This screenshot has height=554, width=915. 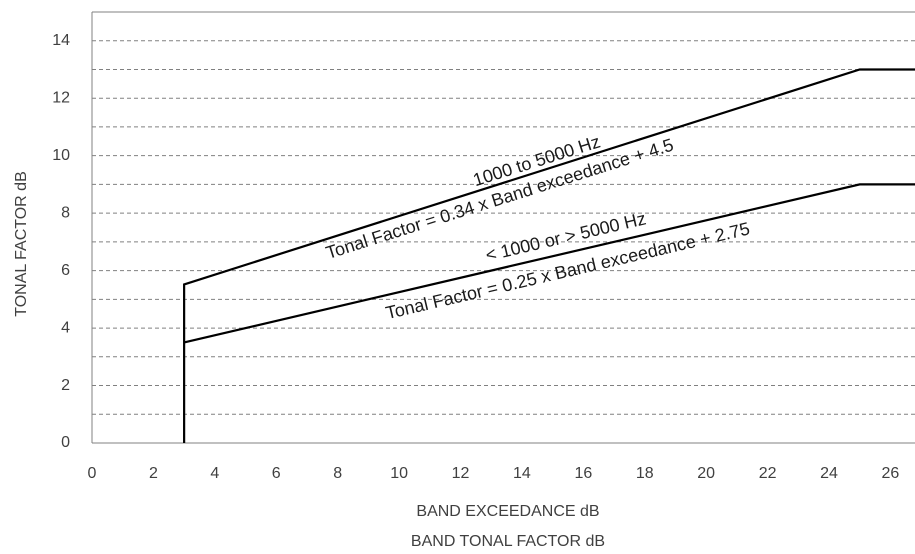 I want to click on x-tick-label: 2, so click(x=153, y=473).